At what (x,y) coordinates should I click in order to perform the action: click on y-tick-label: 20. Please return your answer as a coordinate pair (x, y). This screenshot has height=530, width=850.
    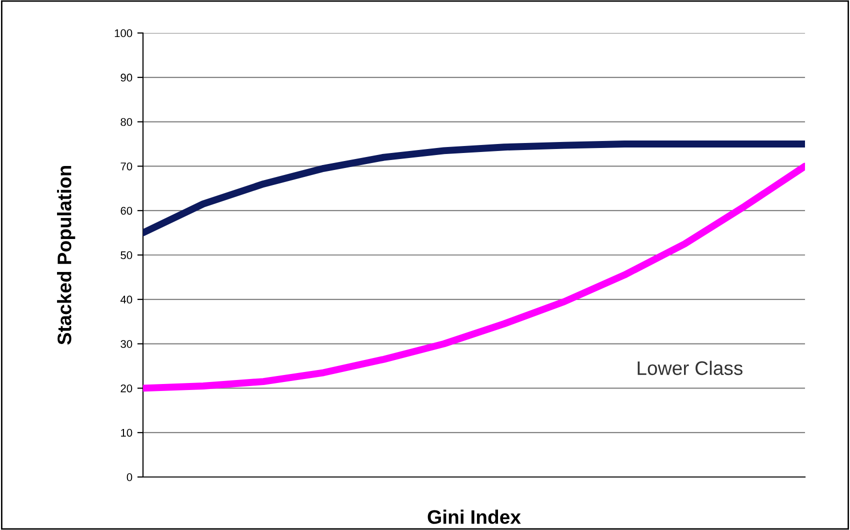
    Looking at the image, I should click on (126, 388).